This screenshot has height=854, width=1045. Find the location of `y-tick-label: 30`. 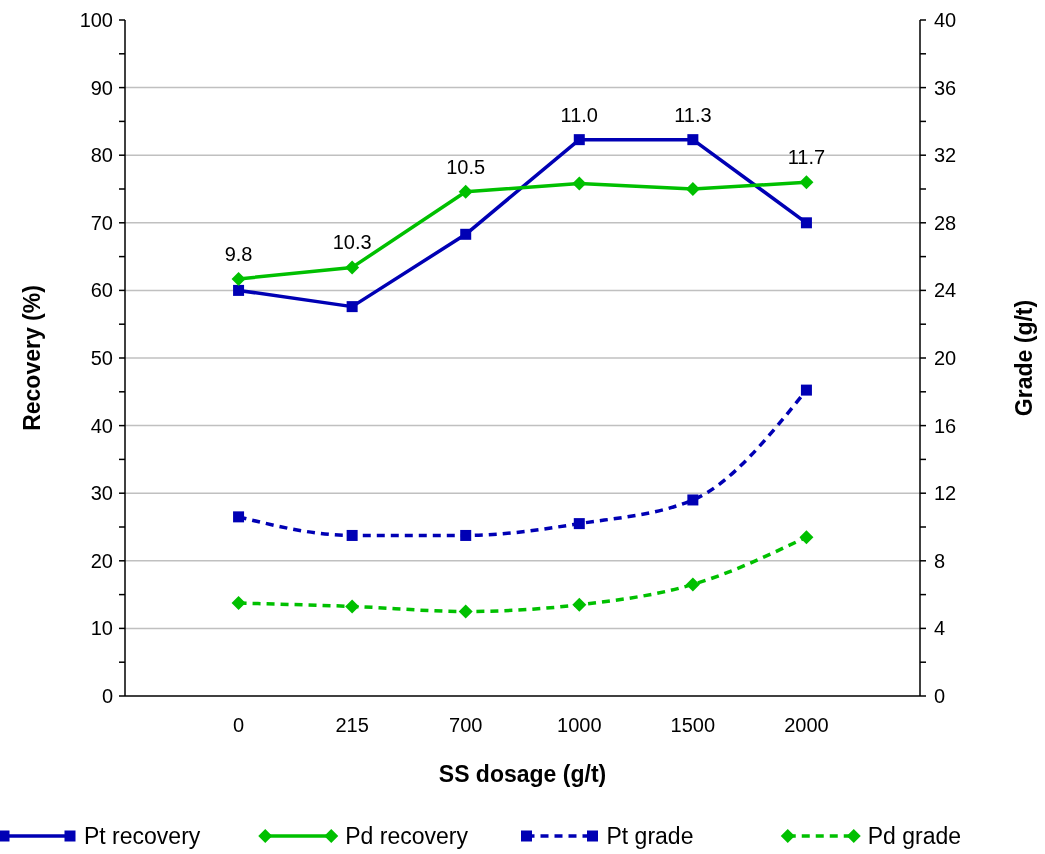

y-tick-label: 30 is located at coordinates (101, 493).